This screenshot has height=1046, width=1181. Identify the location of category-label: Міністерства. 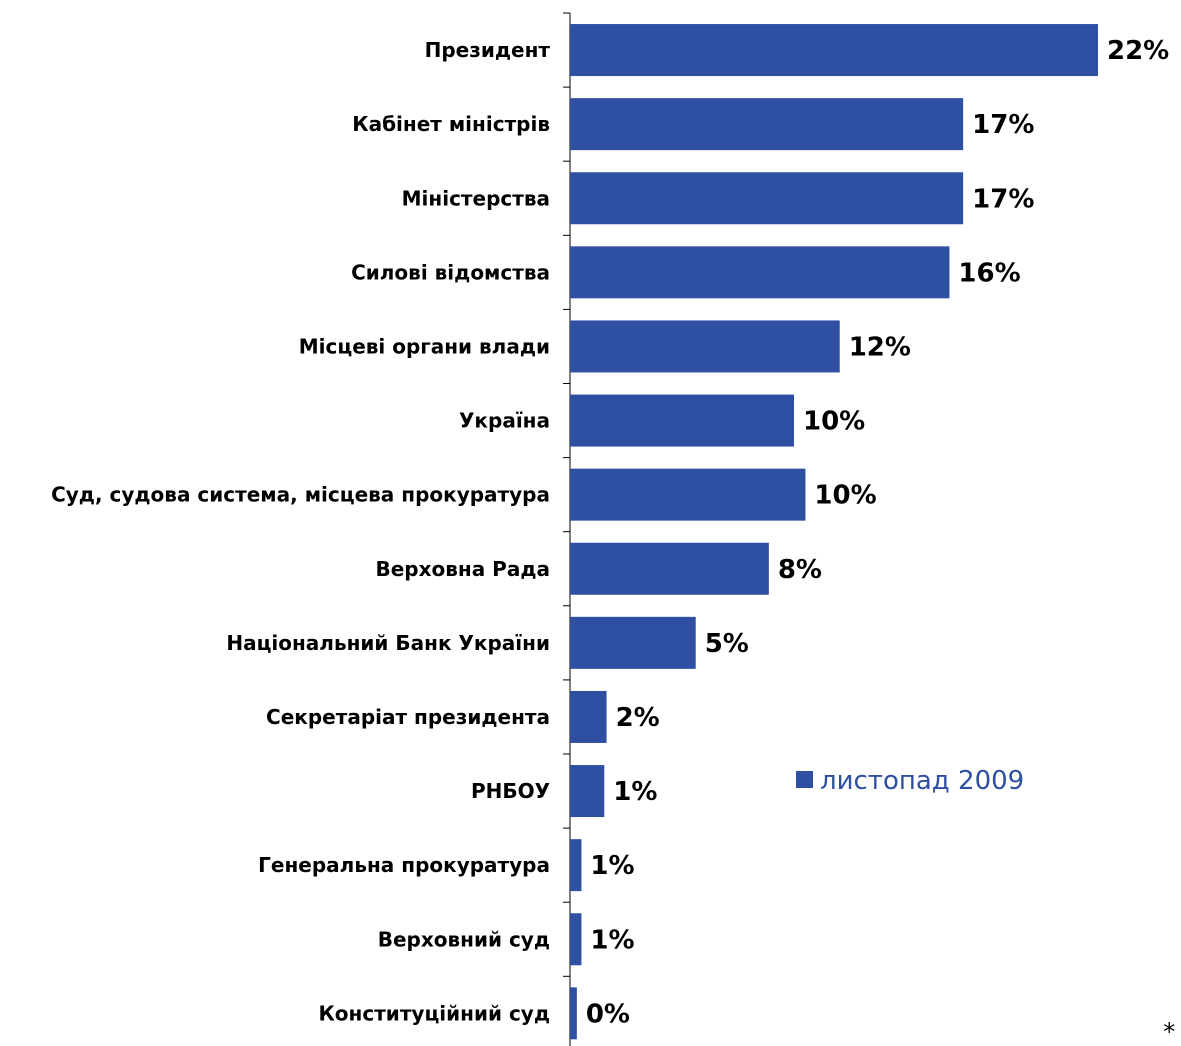
(476, 198).